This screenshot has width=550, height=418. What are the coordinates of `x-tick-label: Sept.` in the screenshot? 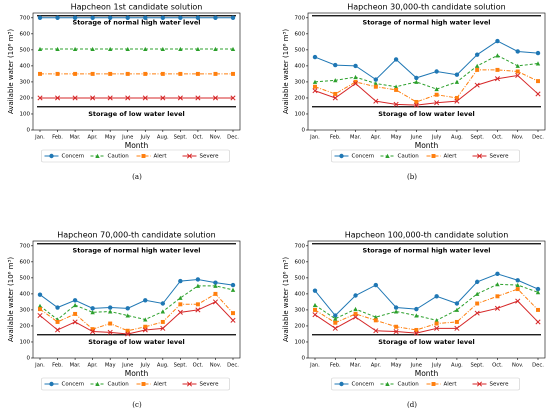 It's located at (477, 138).